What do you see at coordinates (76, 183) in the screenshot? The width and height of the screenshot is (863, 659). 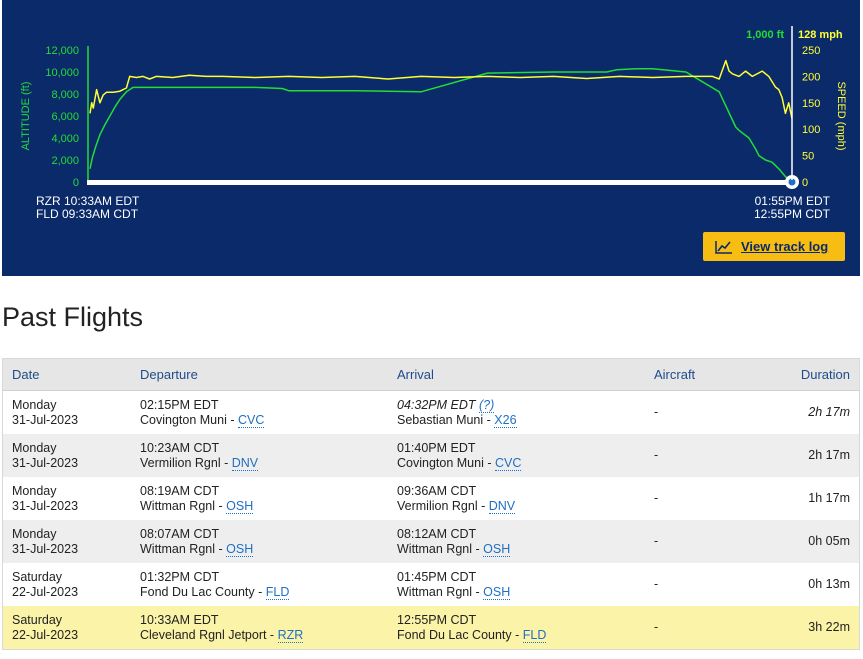 I see `altitude-tick-label: 0` at bounding box center [76, 183].